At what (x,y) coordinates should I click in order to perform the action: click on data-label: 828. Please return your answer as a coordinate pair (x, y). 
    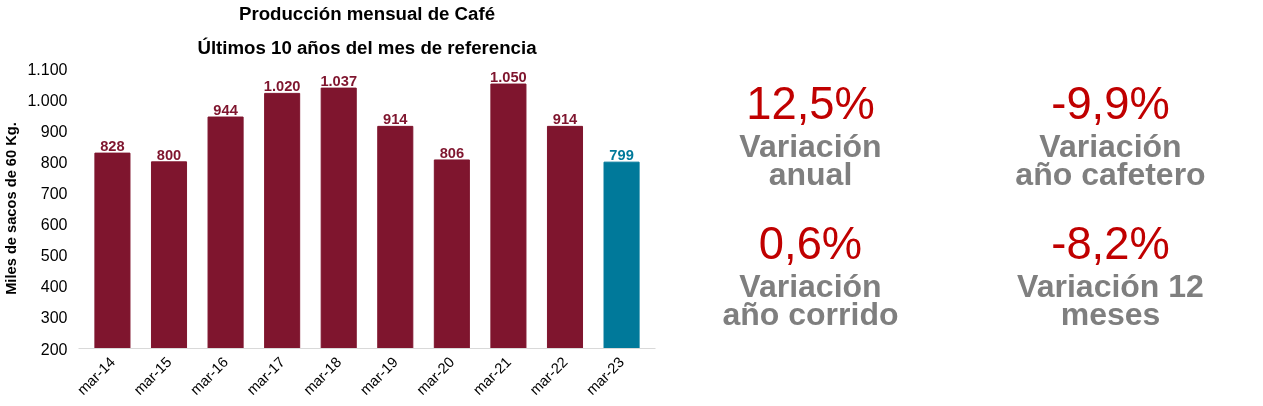
    Looking at the image, I should click on (112, 146).